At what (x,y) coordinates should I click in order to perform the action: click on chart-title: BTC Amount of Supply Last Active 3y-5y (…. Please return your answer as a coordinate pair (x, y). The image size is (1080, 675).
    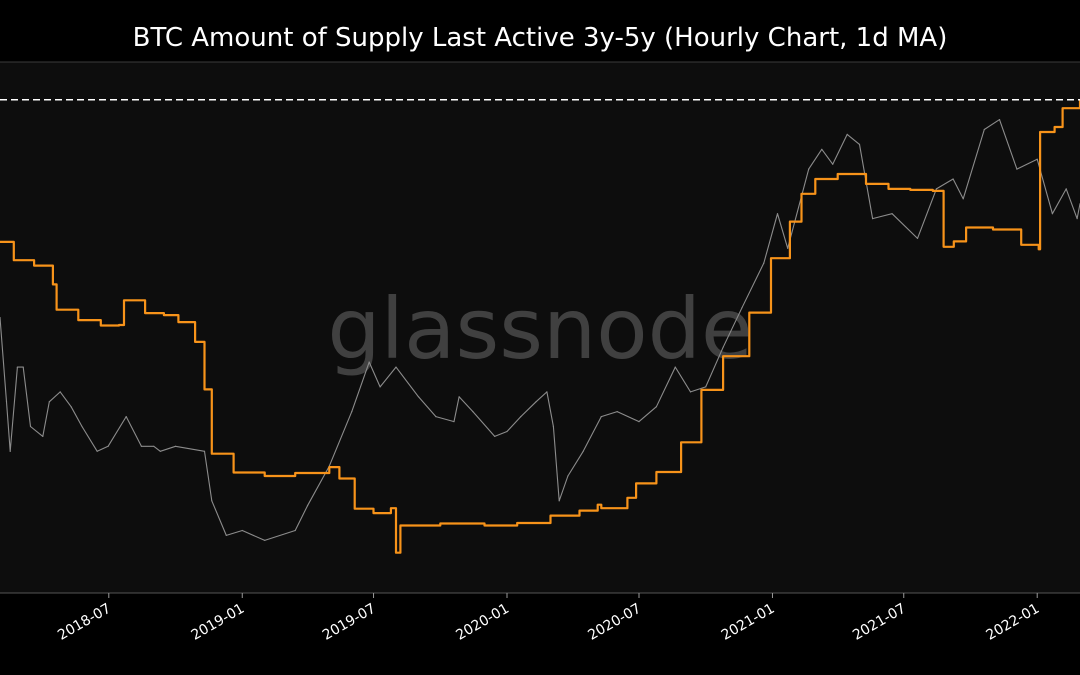
    Looking at the image, I should click on (540, 38).